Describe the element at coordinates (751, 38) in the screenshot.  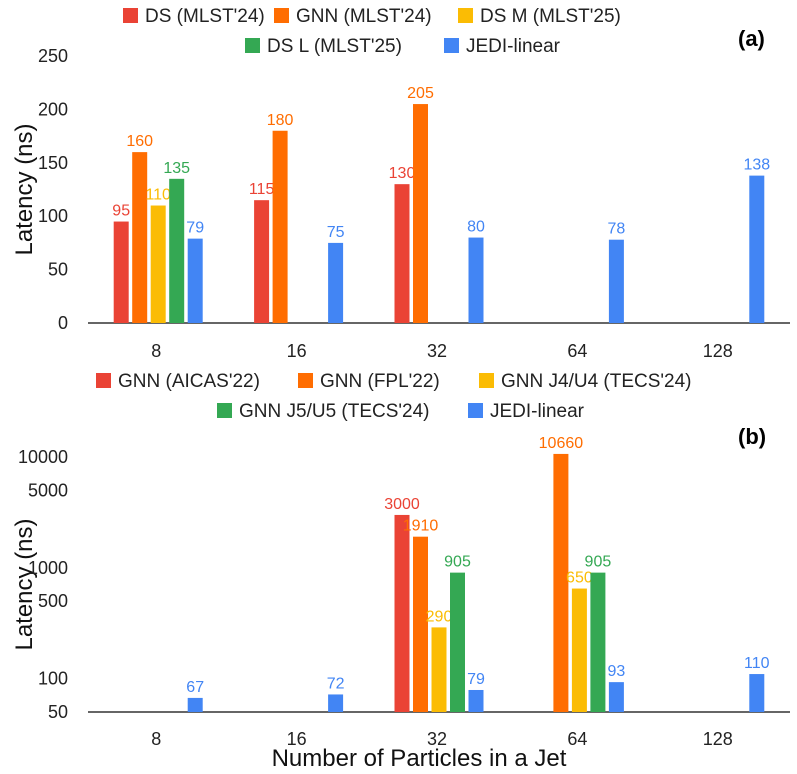
I see `panel-label: (a)` at that location.